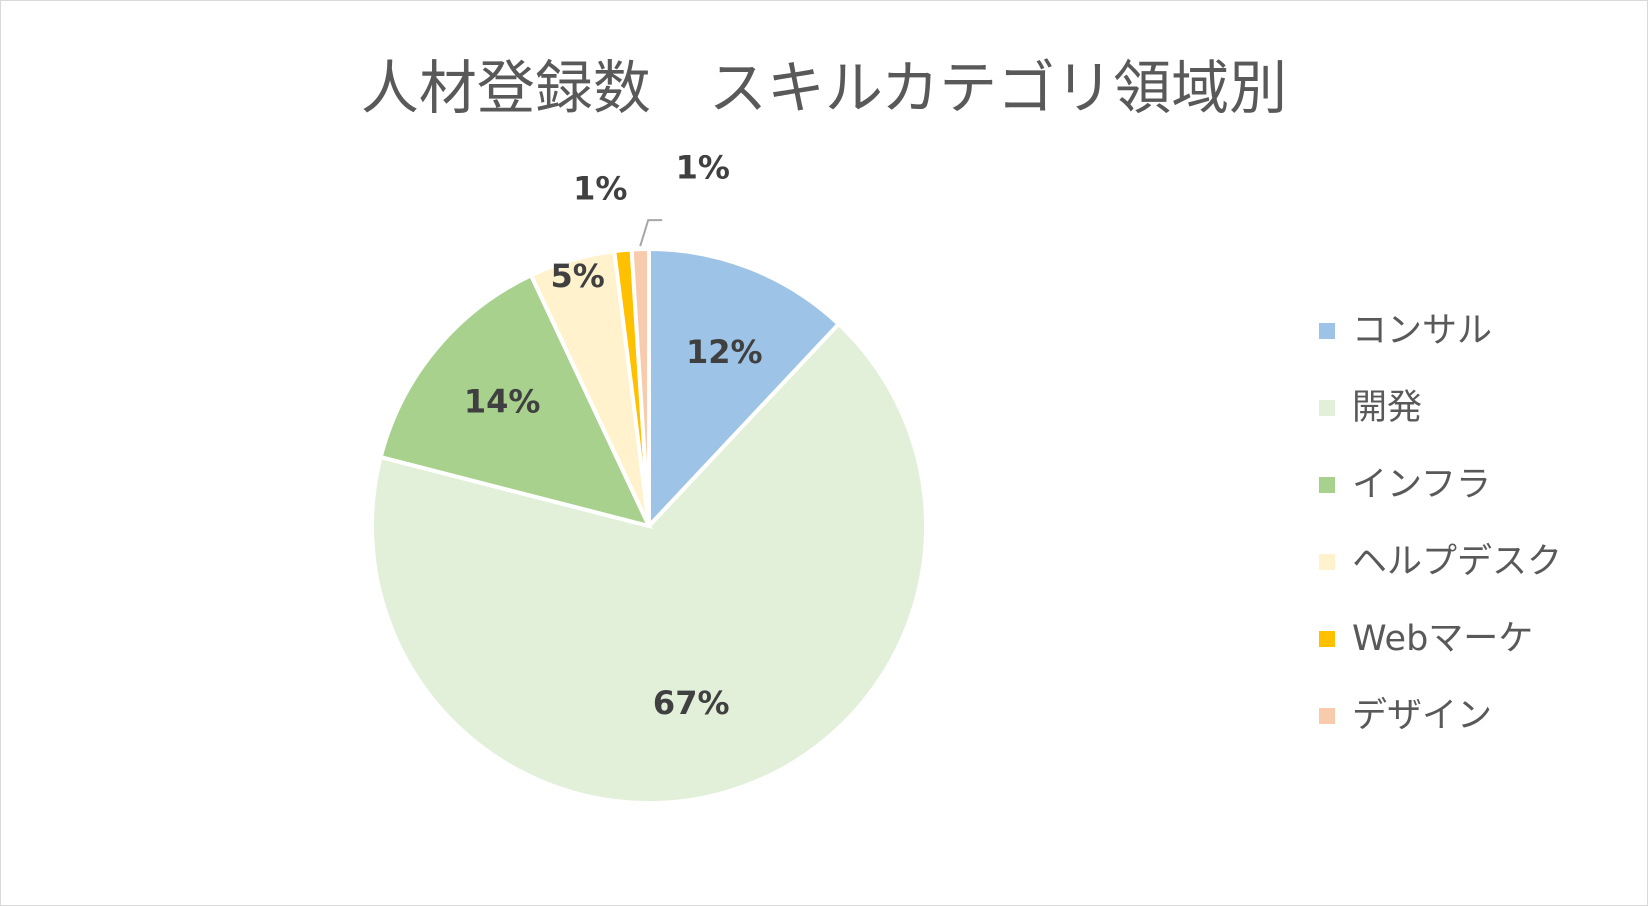  I want to click on slice-1-consulting, so click(744, 389).